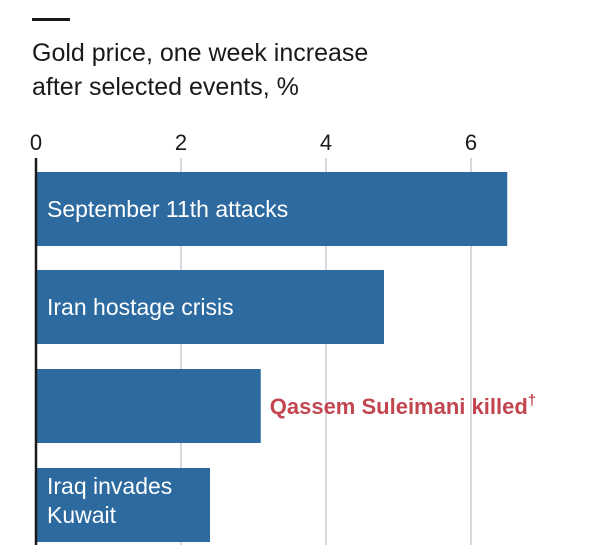 The image size is (594, 560). Describe the element at coordinates (403, 405) in the screenshot. I see `bar-label-2: Qassem Suleimani killed†` at that location.